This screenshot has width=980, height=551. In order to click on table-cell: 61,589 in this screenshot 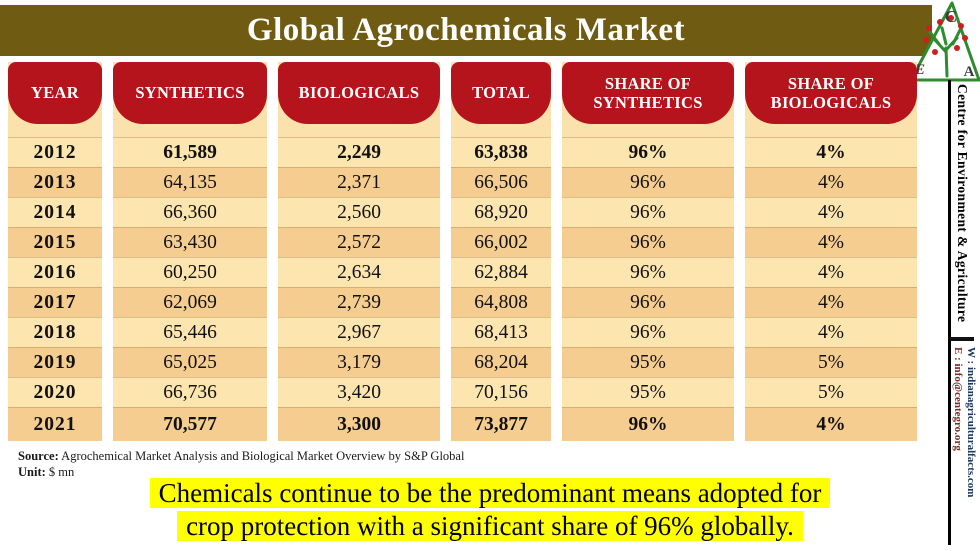, I will do `click(190, 152)`.